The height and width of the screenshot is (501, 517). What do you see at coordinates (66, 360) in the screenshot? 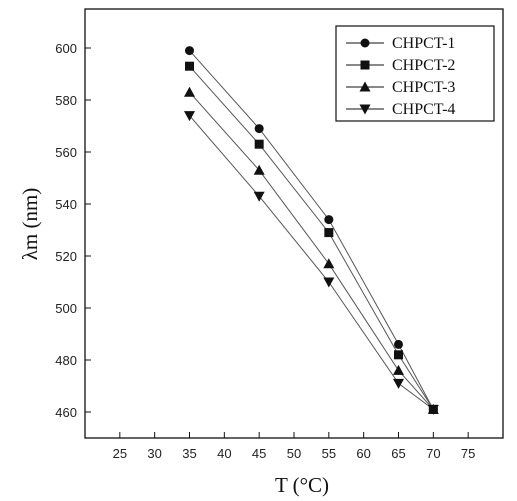
I see `y-tick-label: 480` at bounding box center [66, 360].